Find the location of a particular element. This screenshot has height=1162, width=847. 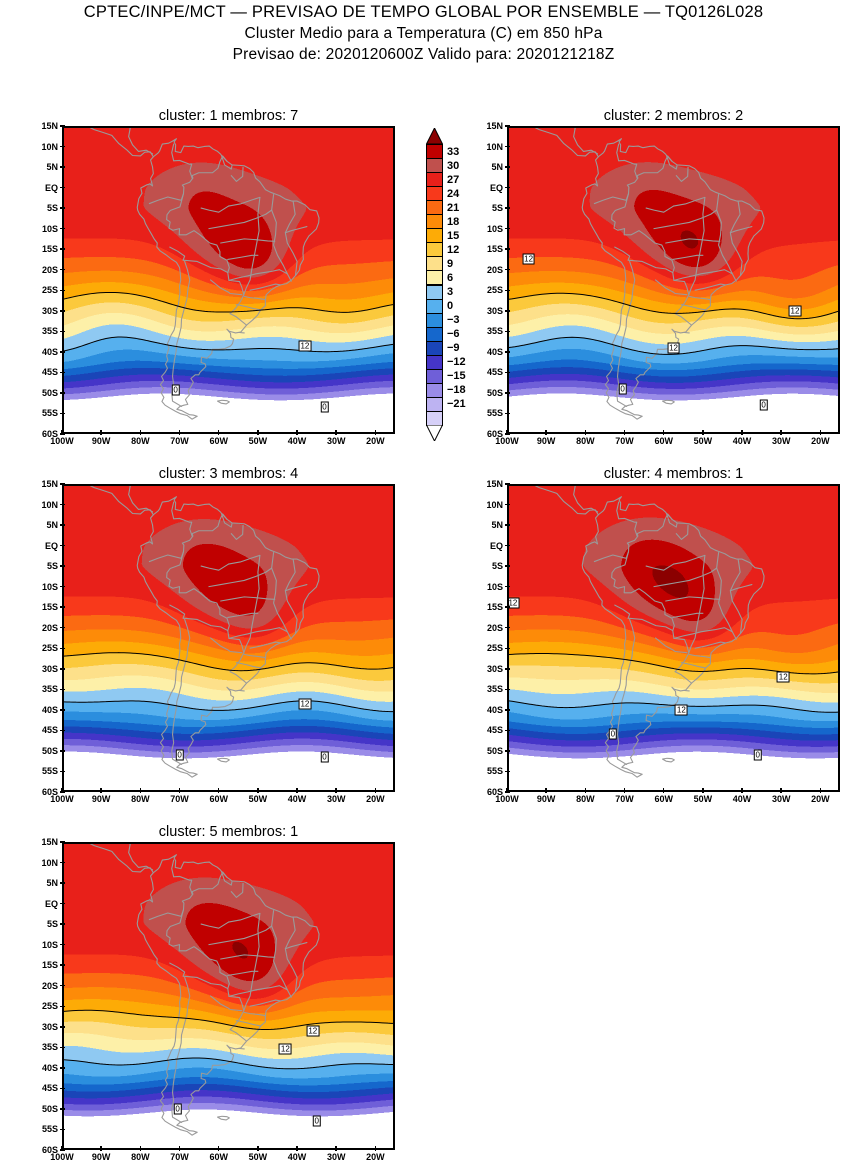

x-axis-label: 80W is located at coordinates (140, 441).